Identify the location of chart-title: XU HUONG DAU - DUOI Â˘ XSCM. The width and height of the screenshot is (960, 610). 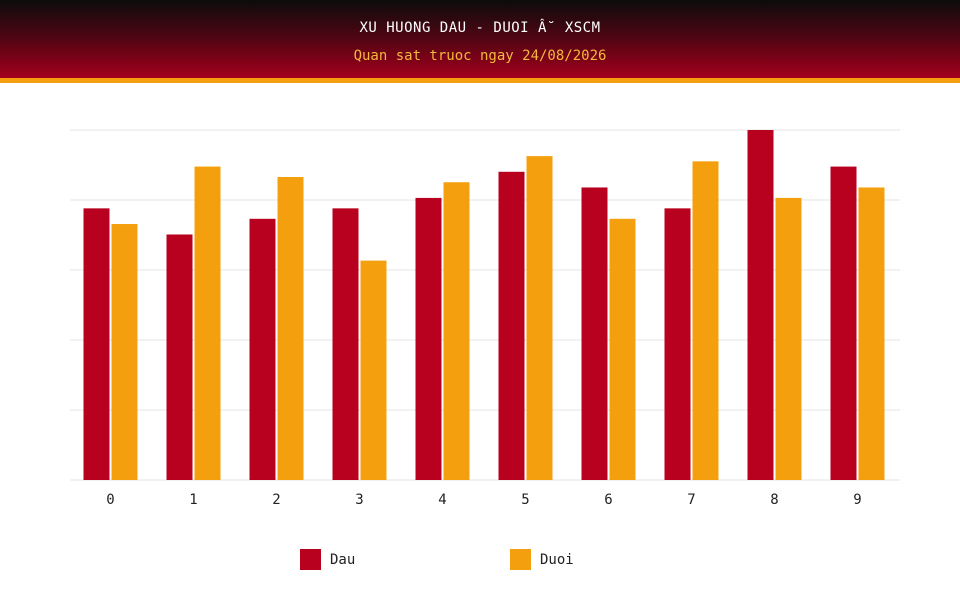
(480, 28).